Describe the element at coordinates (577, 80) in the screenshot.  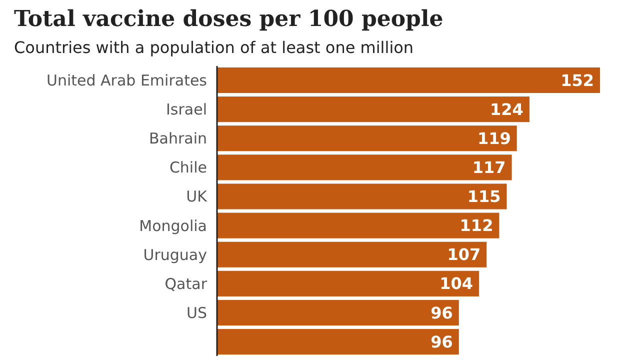
I see `data-label: 152` at that location.